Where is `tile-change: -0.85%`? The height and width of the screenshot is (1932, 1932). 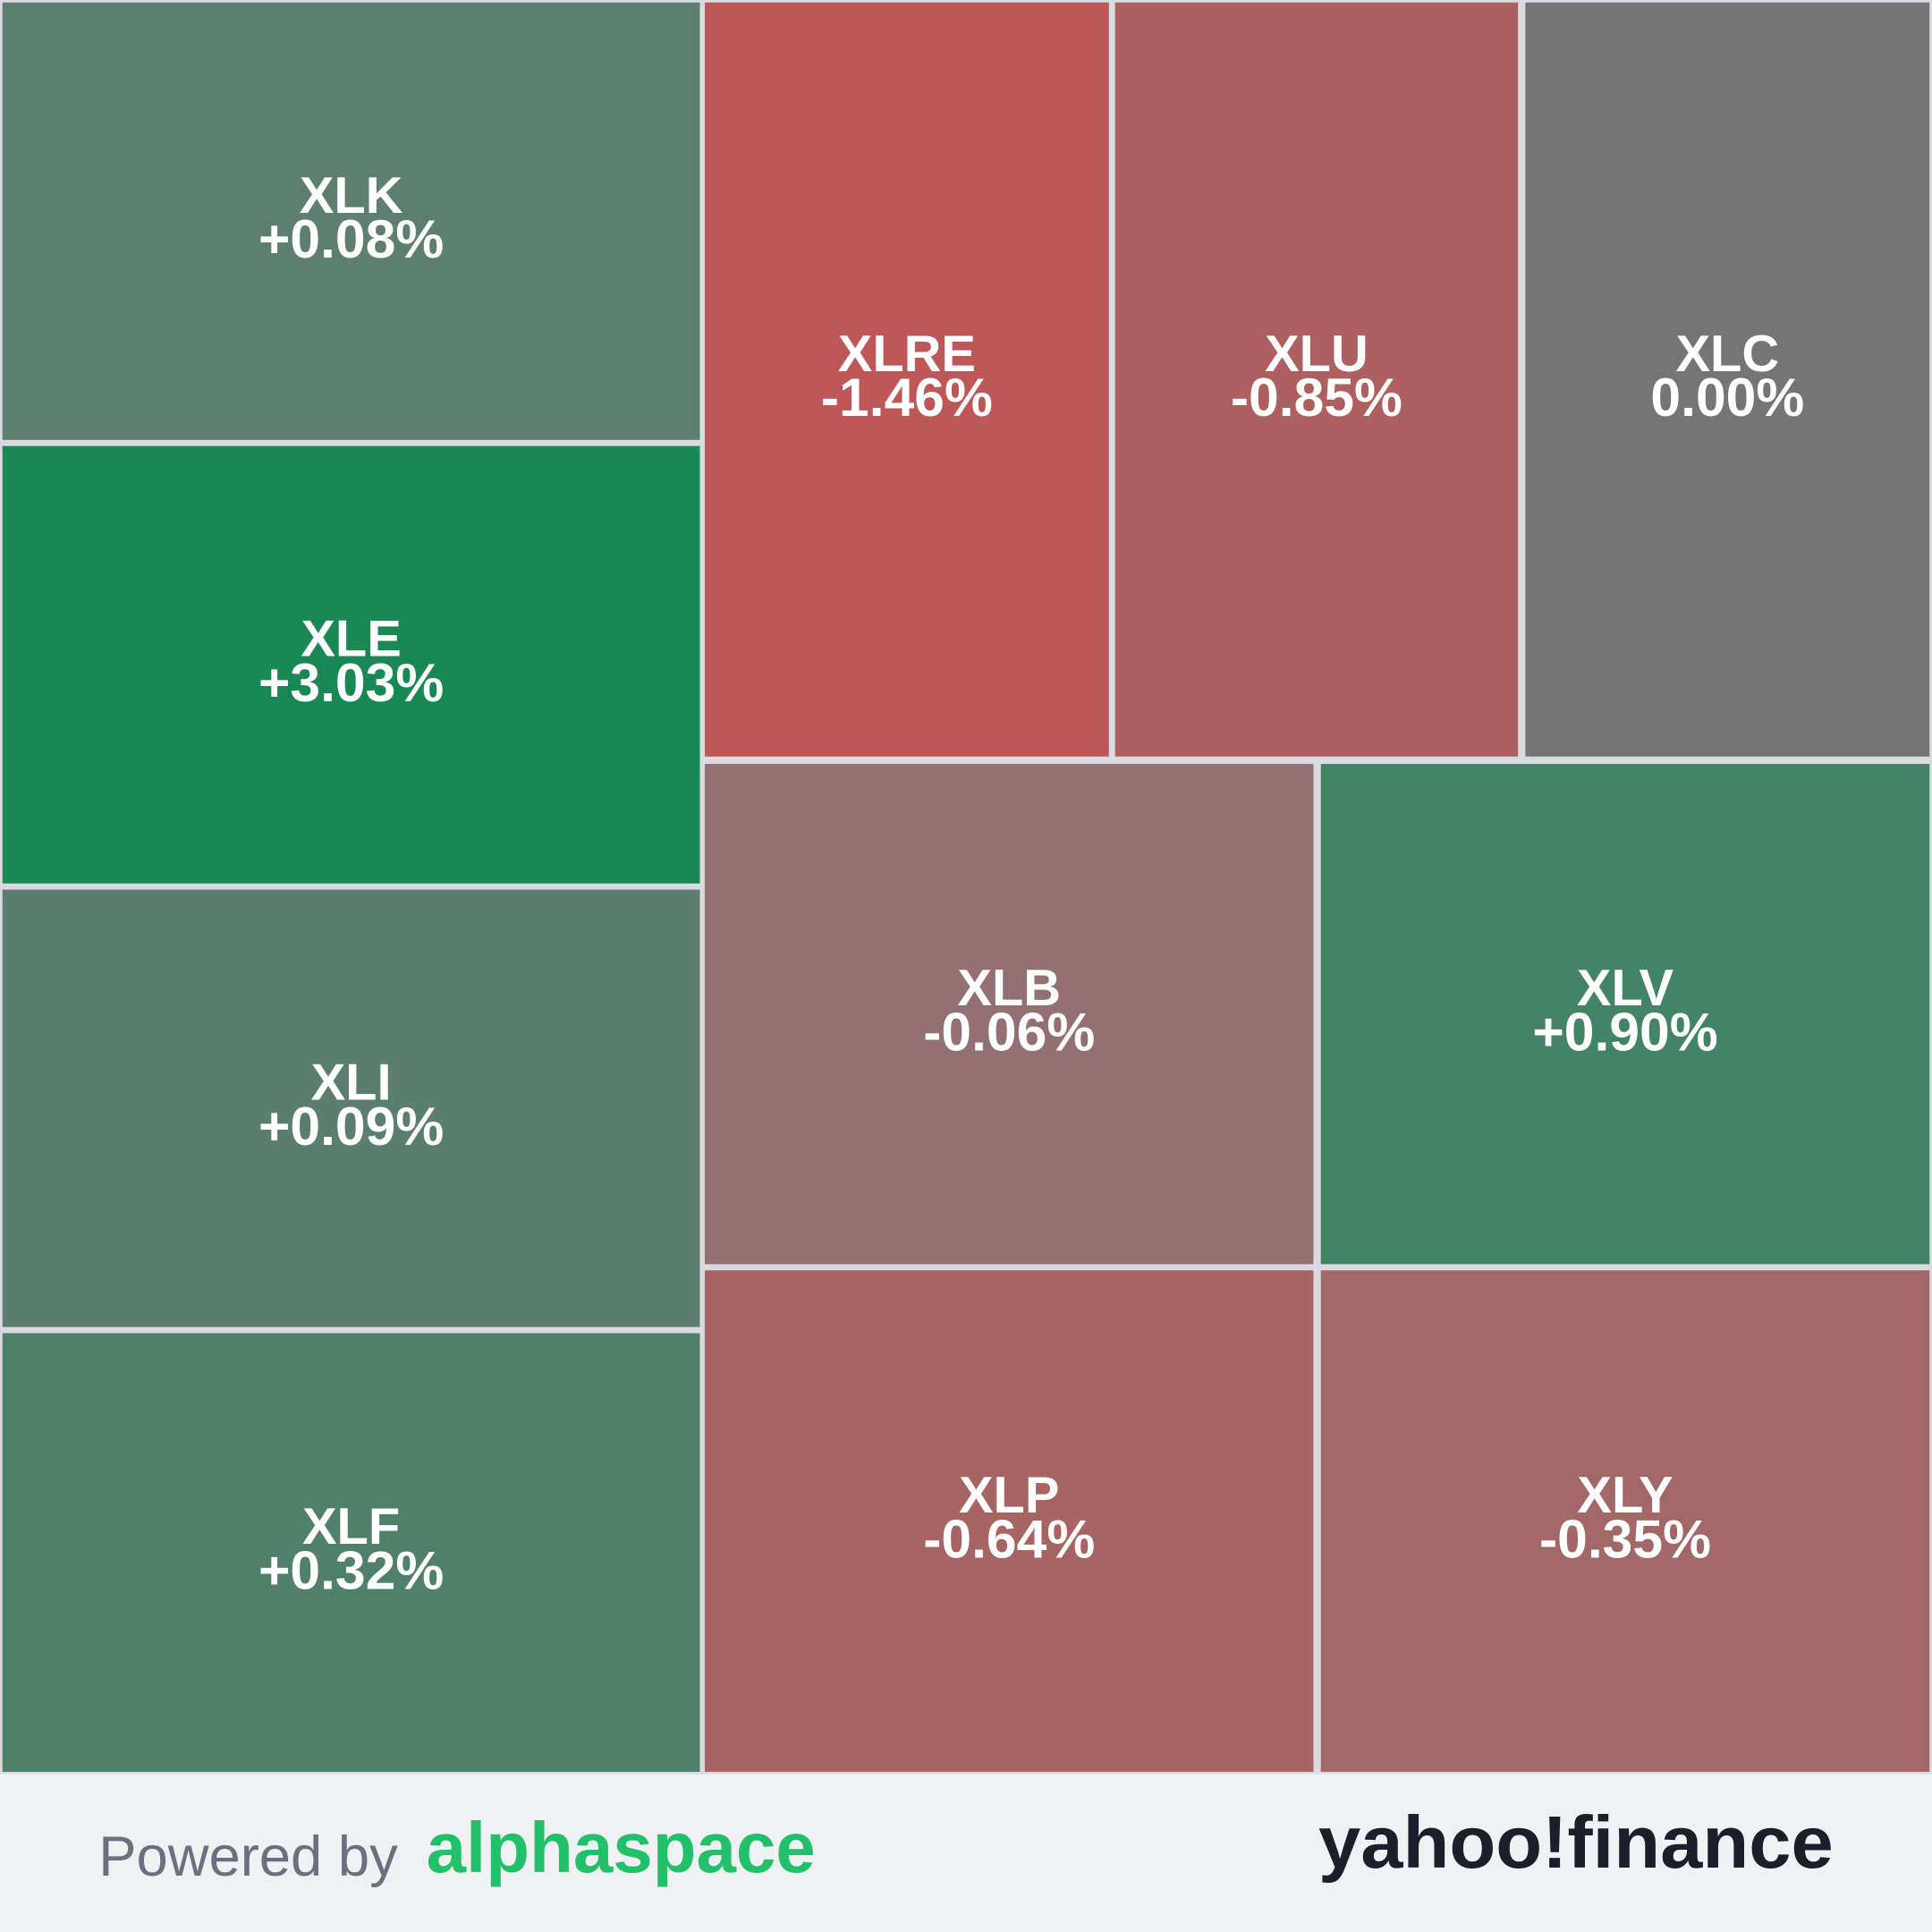
tile-change: -0.85% is located at coordinates (1316, 397).